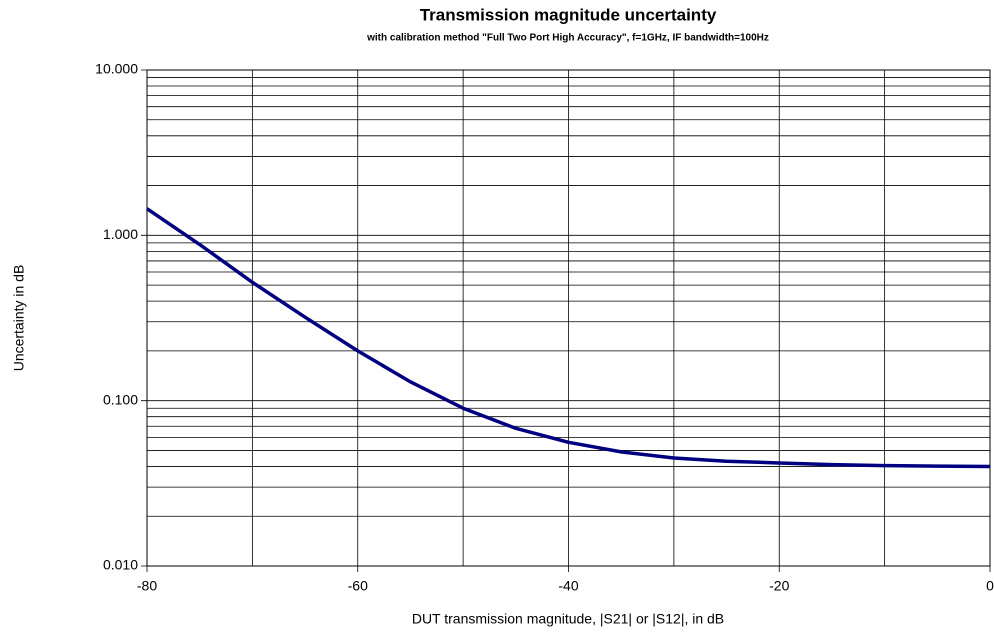  I want to click on y-axis-label: Uncertainty in dB, so click(19, 318).